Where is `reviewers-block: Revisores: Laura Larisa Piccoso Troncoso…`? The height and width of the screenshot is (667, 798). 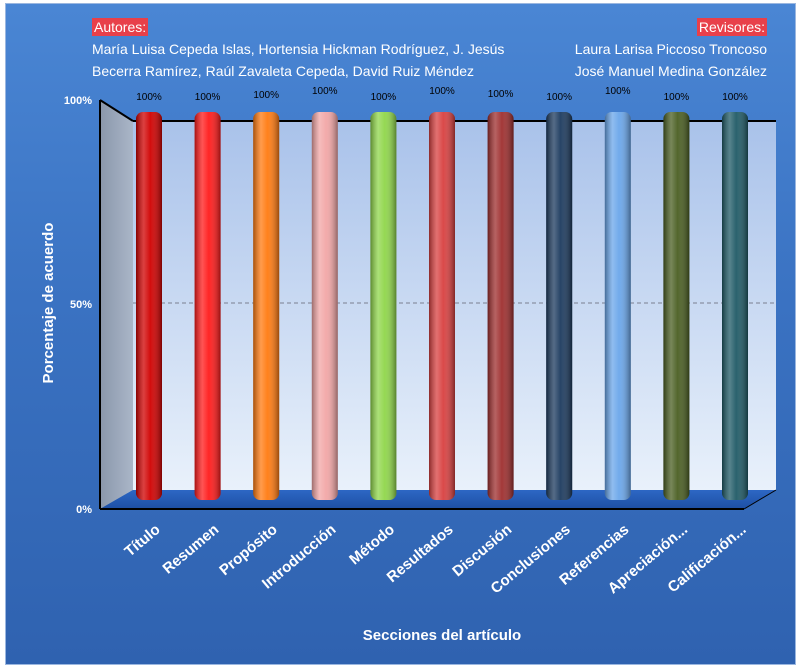
reviewers-block: Revisores: Laura Larisa Piccoso Troncoso… is located at coordinates (637, 49).